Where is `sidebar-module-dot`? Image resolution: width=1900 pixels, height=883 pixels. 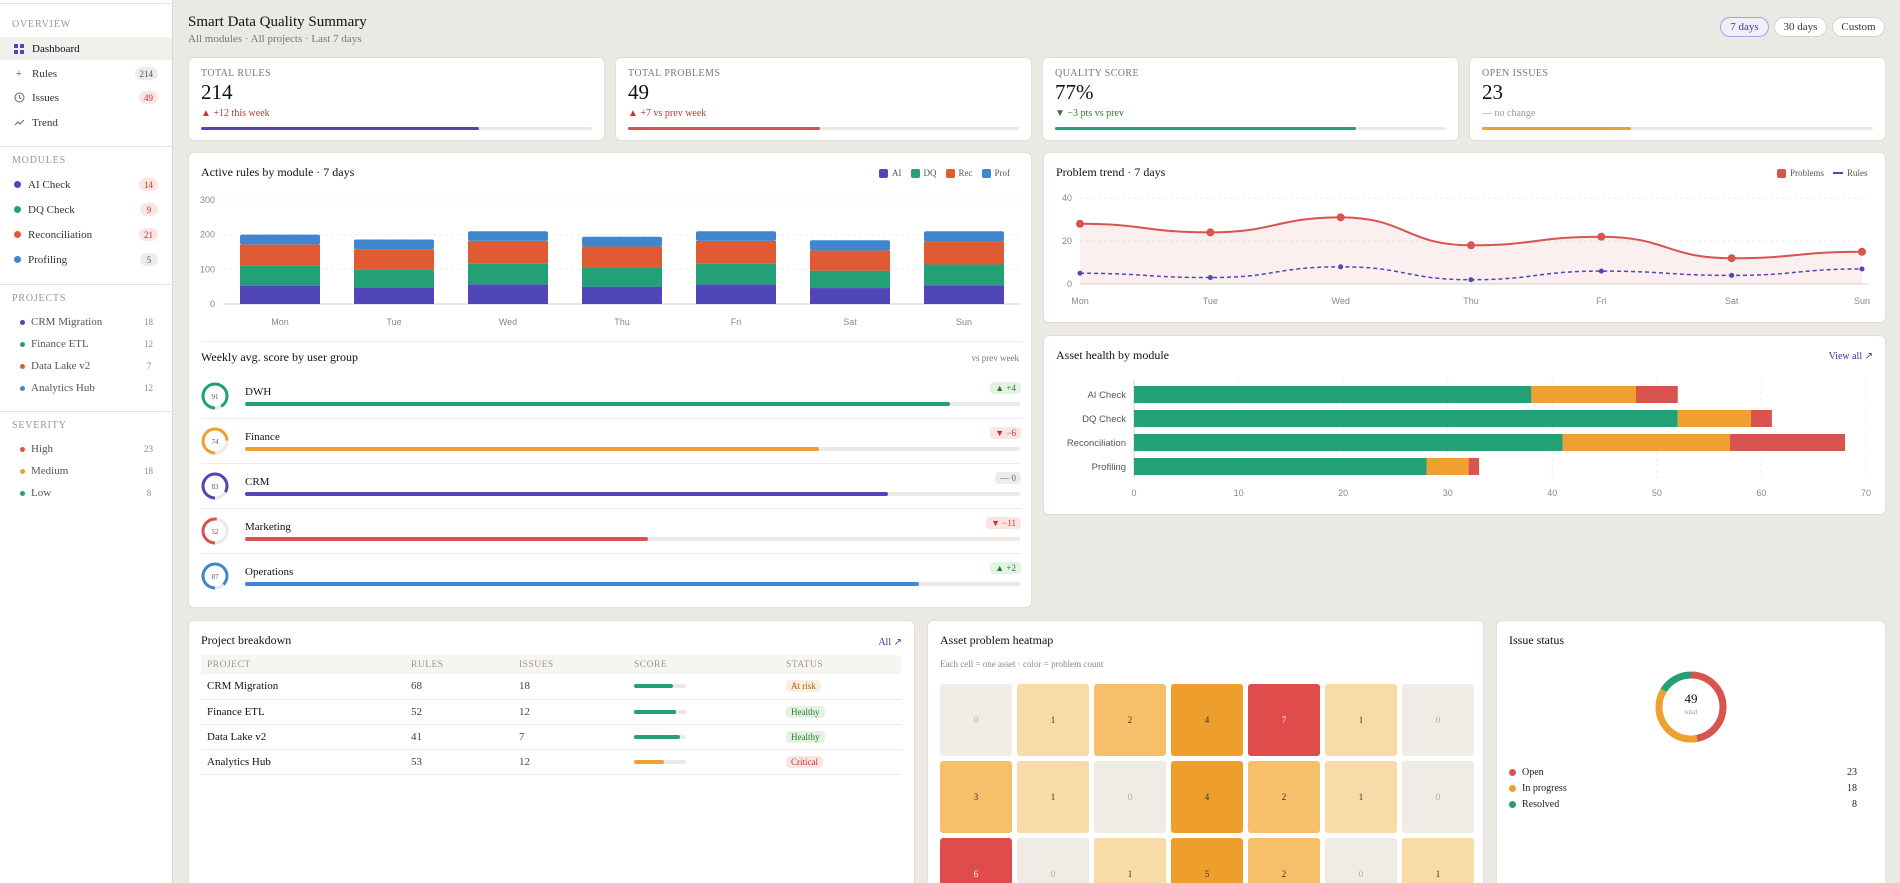 sidebar-module-dot is located at coordinates (17, 209).